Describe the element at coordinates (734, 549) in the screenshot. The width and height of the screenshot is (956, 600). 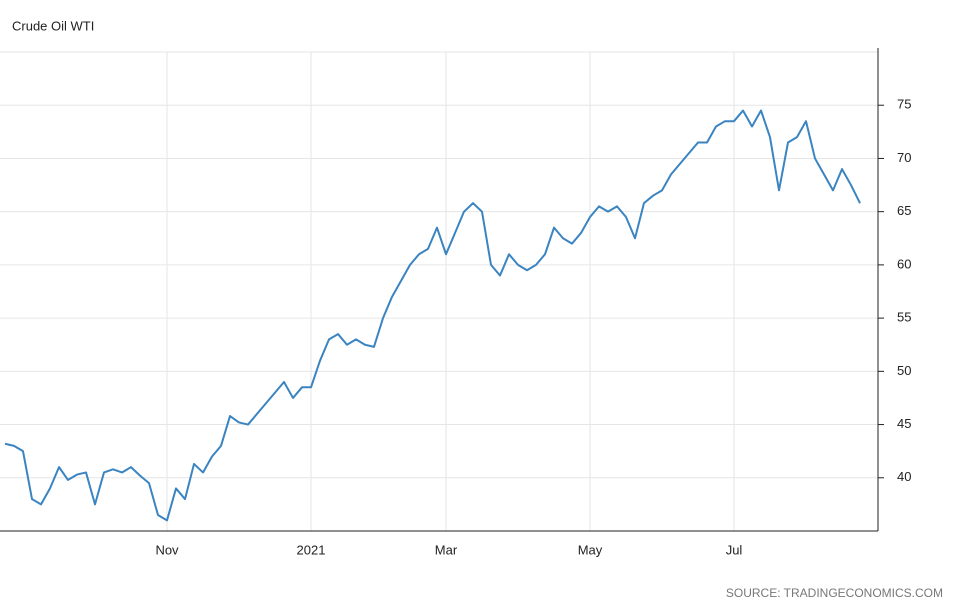
I see `x-tick-label: Jul` at that location.